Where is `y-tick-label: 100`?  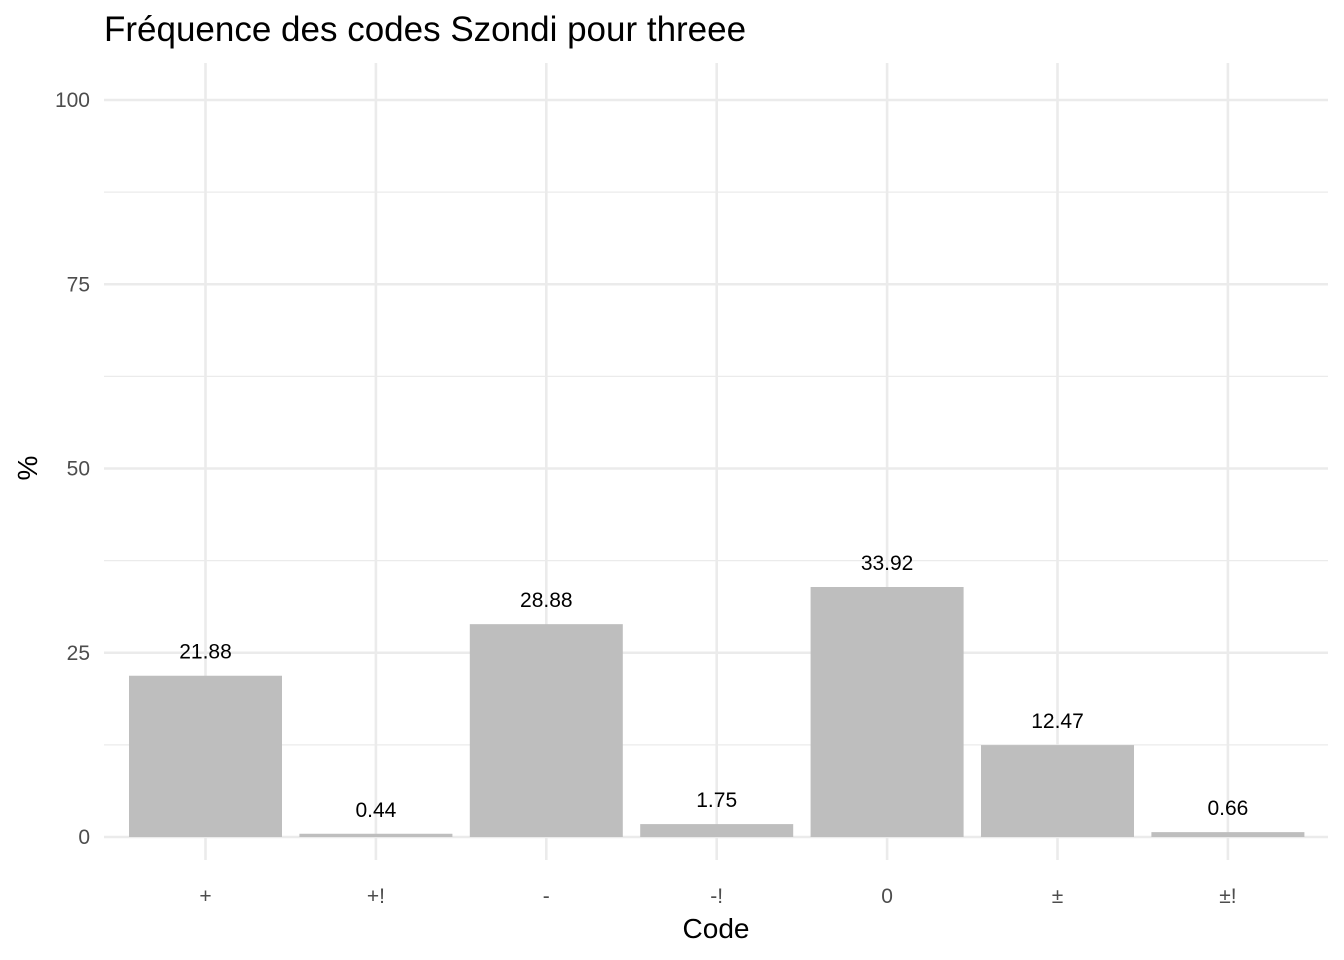 y-tick-label: 100 is located at coordinates (72, 100).